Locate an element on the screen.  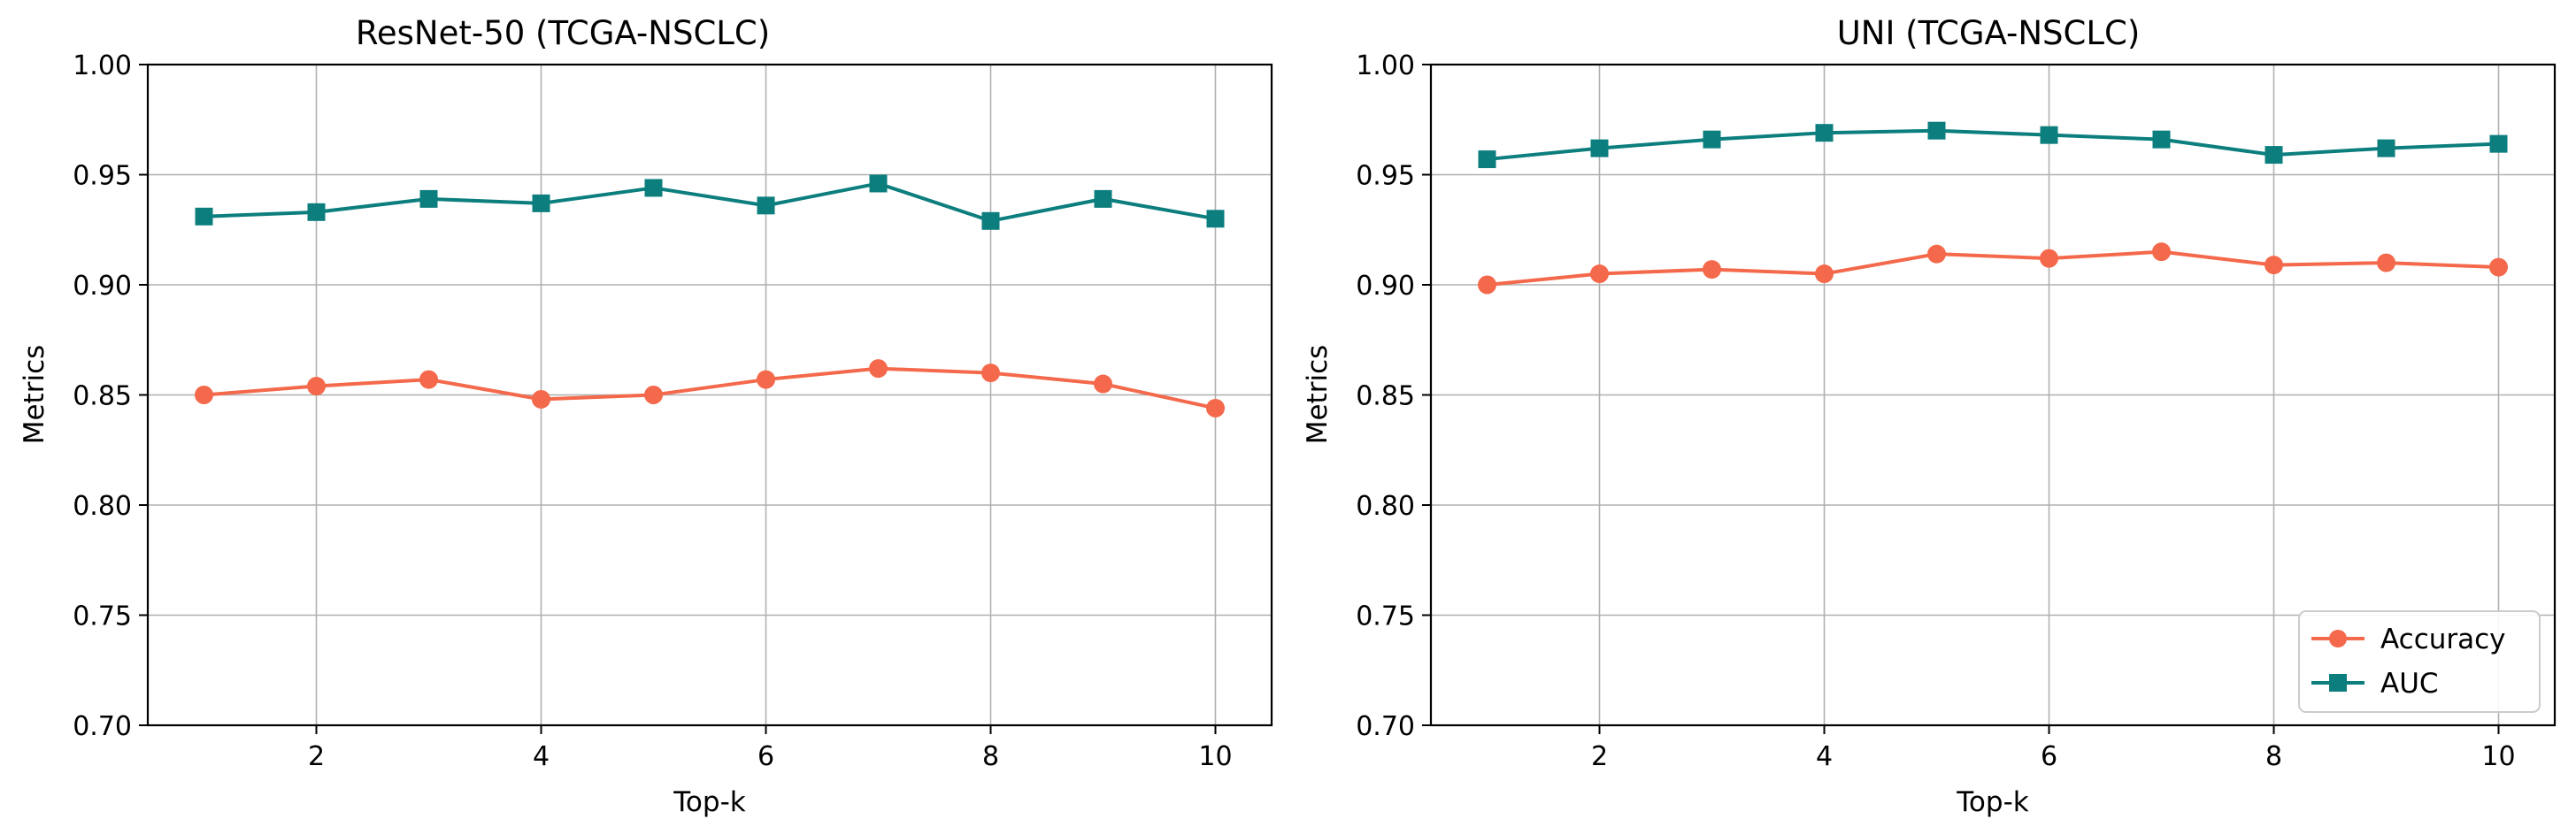
chart-title: UNI (TCGA-NSCLC) is located at coordinates (1989, 33).